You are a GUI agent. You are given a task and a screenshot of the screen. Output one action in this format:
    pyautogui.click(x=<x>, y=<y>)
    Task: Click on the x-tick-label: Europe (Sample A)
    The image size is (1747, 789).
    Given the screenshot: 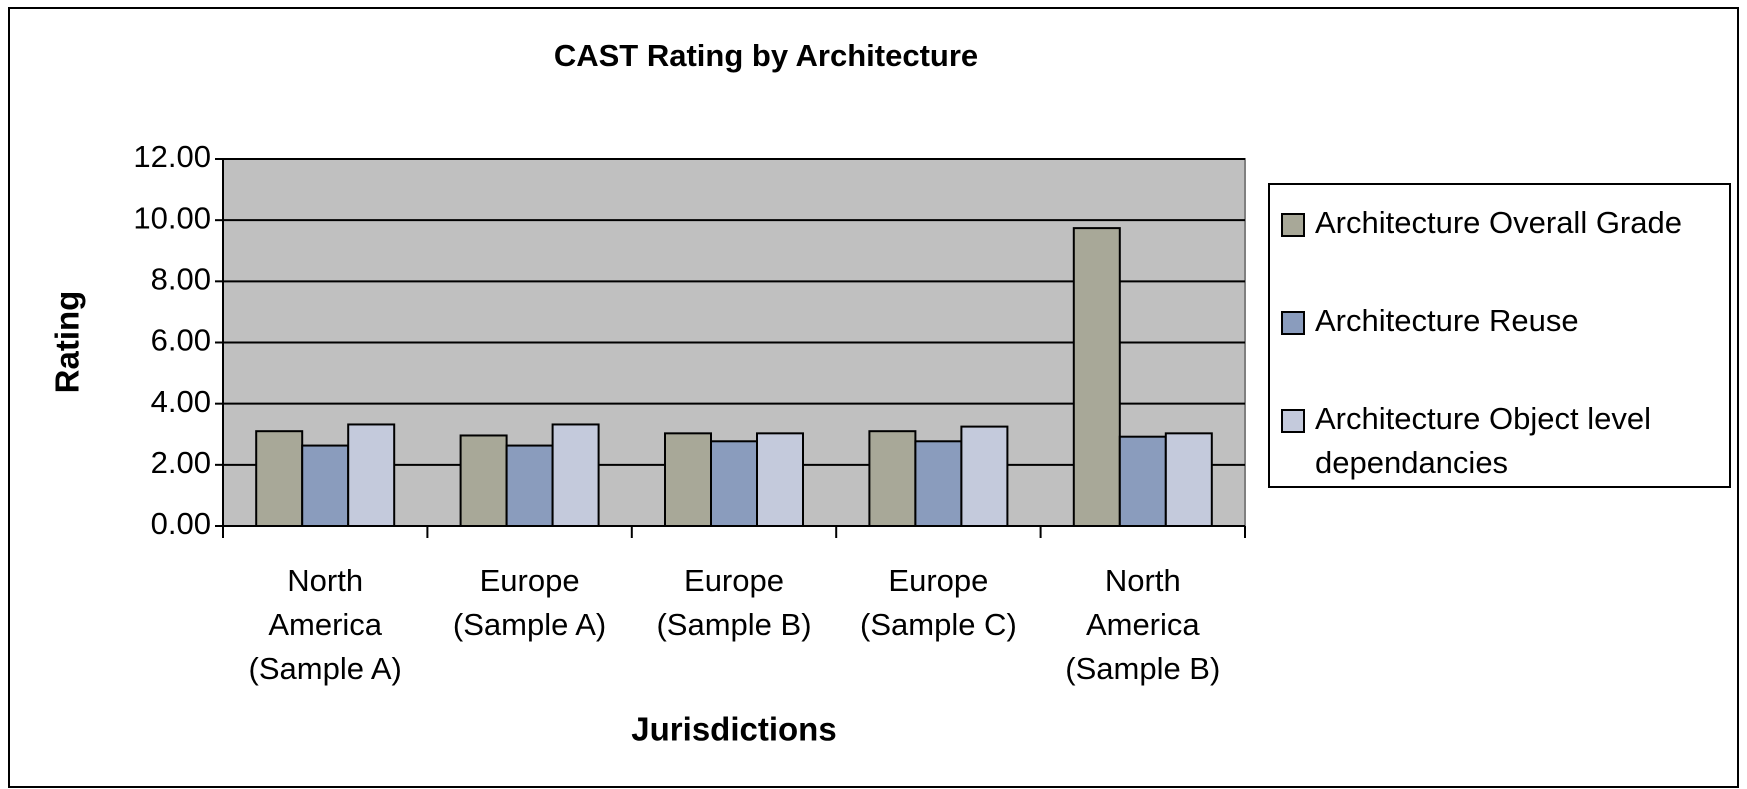 What is the action you would take?
    pyautogui.click(x=529, y=602)
    